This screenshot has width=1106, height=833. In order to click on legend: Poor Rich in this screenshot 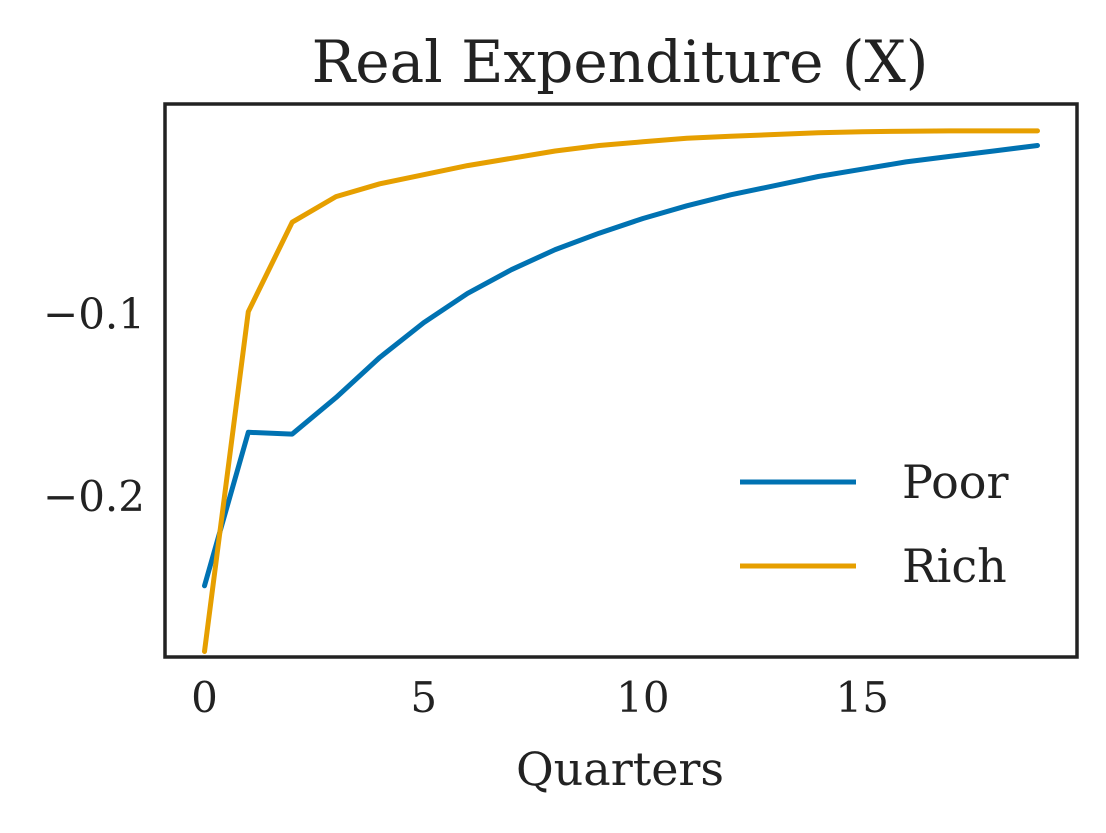, I will do `click(874, 524)`.